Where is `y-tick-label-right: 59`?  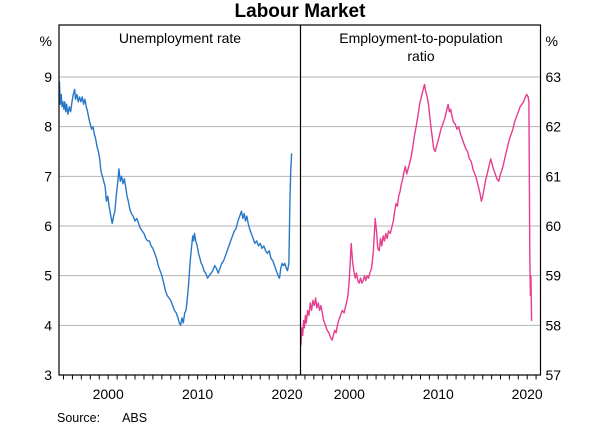 y-tick-label-right: 59 is located at coordinates (554, 276).